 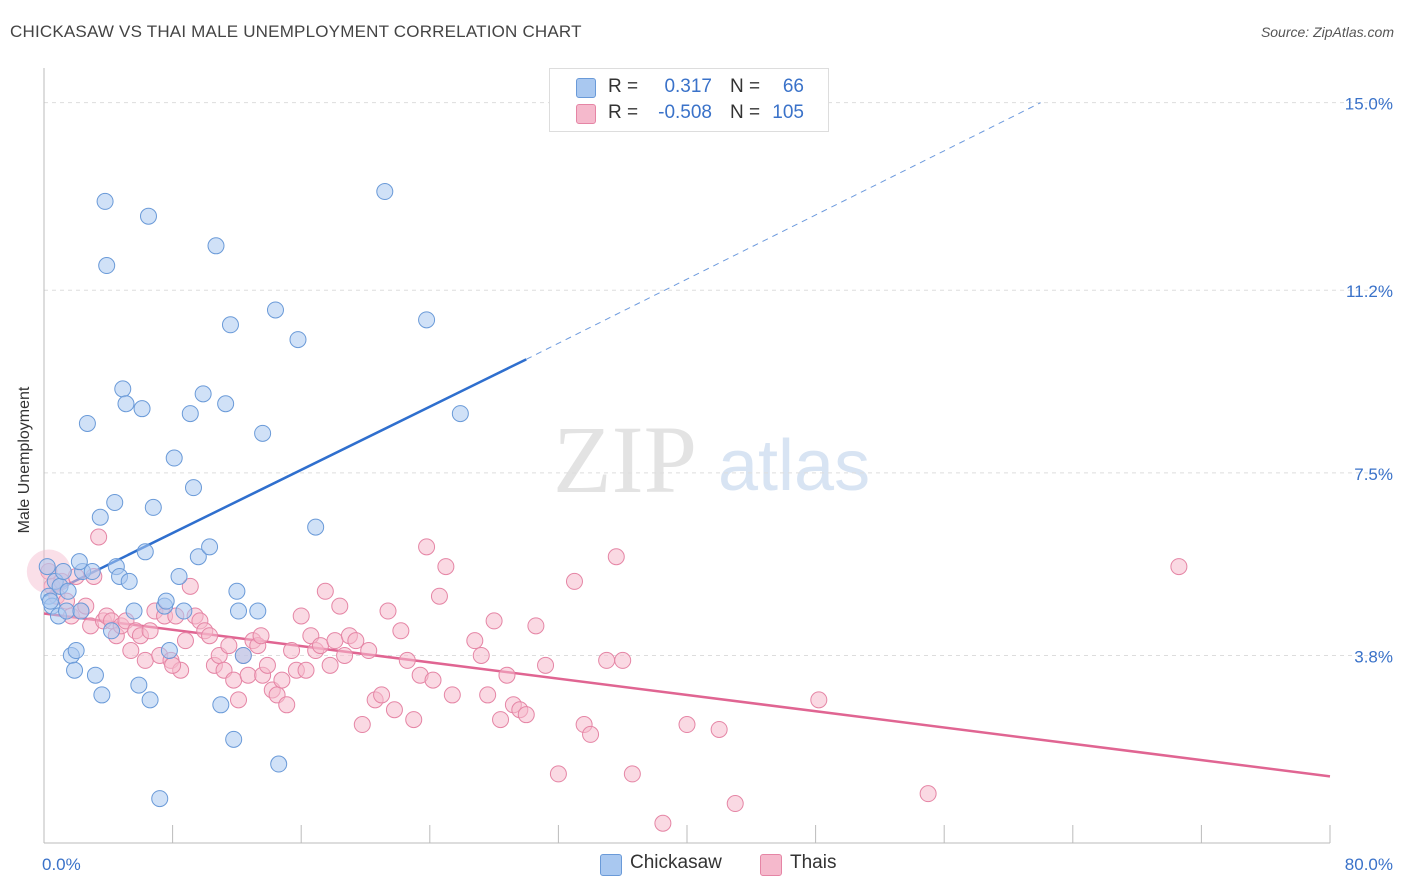 I want to click on chickasaw-legend-swatch, so click(x=611, y=865).